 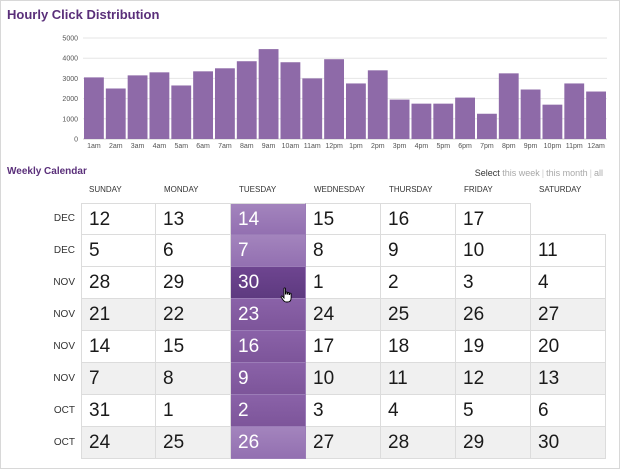 What do you see at coordinates (509, 146) in the screenshot?
I see `x-tick-label: 8pm` at bounding box center [509, 146].